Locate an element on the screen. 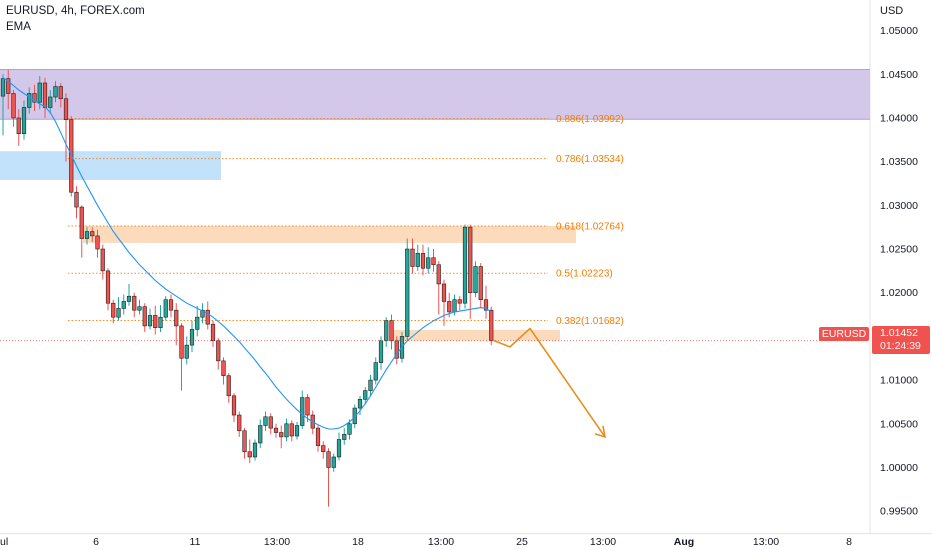 This screenshot has height=550, width=932. last-price-value: 1.01452 is located at coordinates (899, 333).